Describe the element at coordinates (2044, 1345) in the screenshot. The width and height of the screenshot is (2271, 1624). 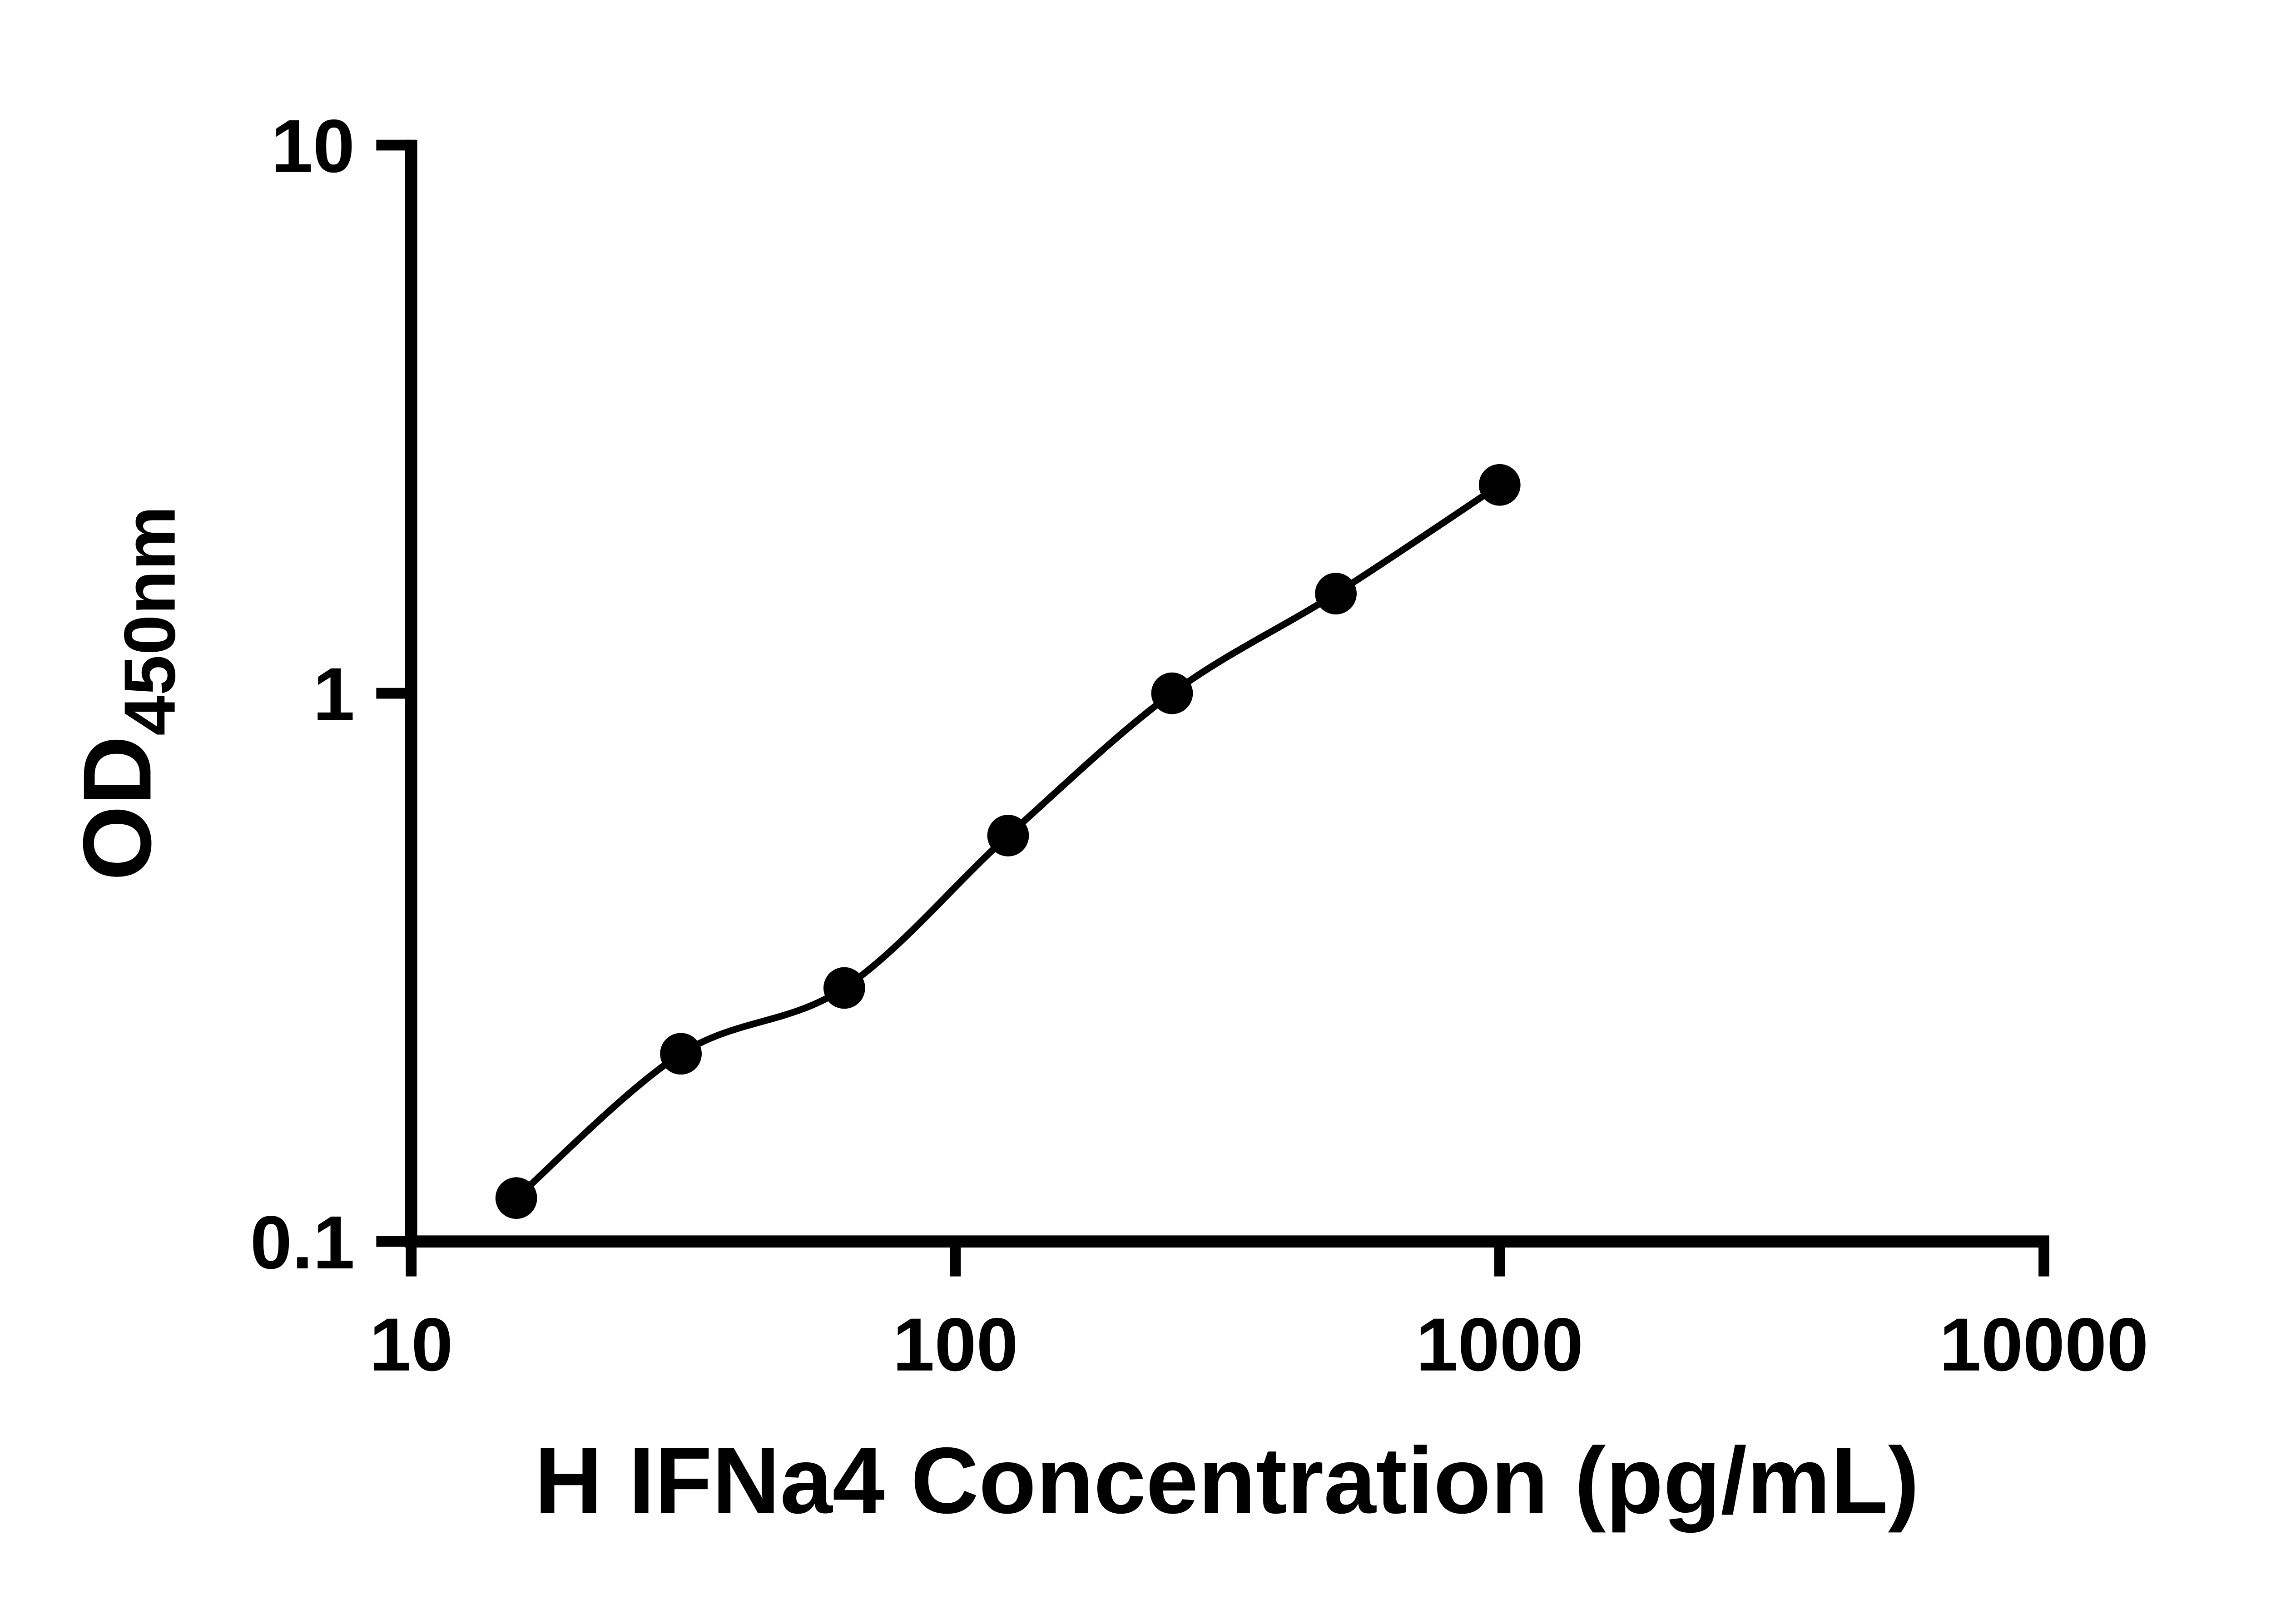
I see `x-tick-label: 10000` at that location.